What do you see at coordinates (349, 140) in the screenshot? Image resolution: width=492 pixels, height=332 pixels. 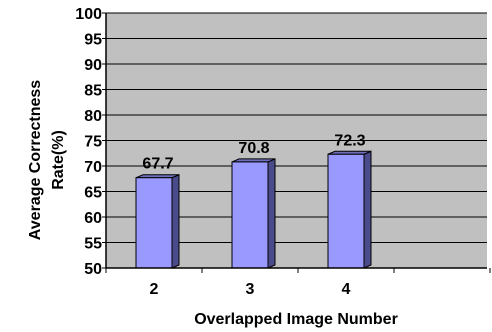 I see `data-label: 72.3` at bounding box center [349, 140].